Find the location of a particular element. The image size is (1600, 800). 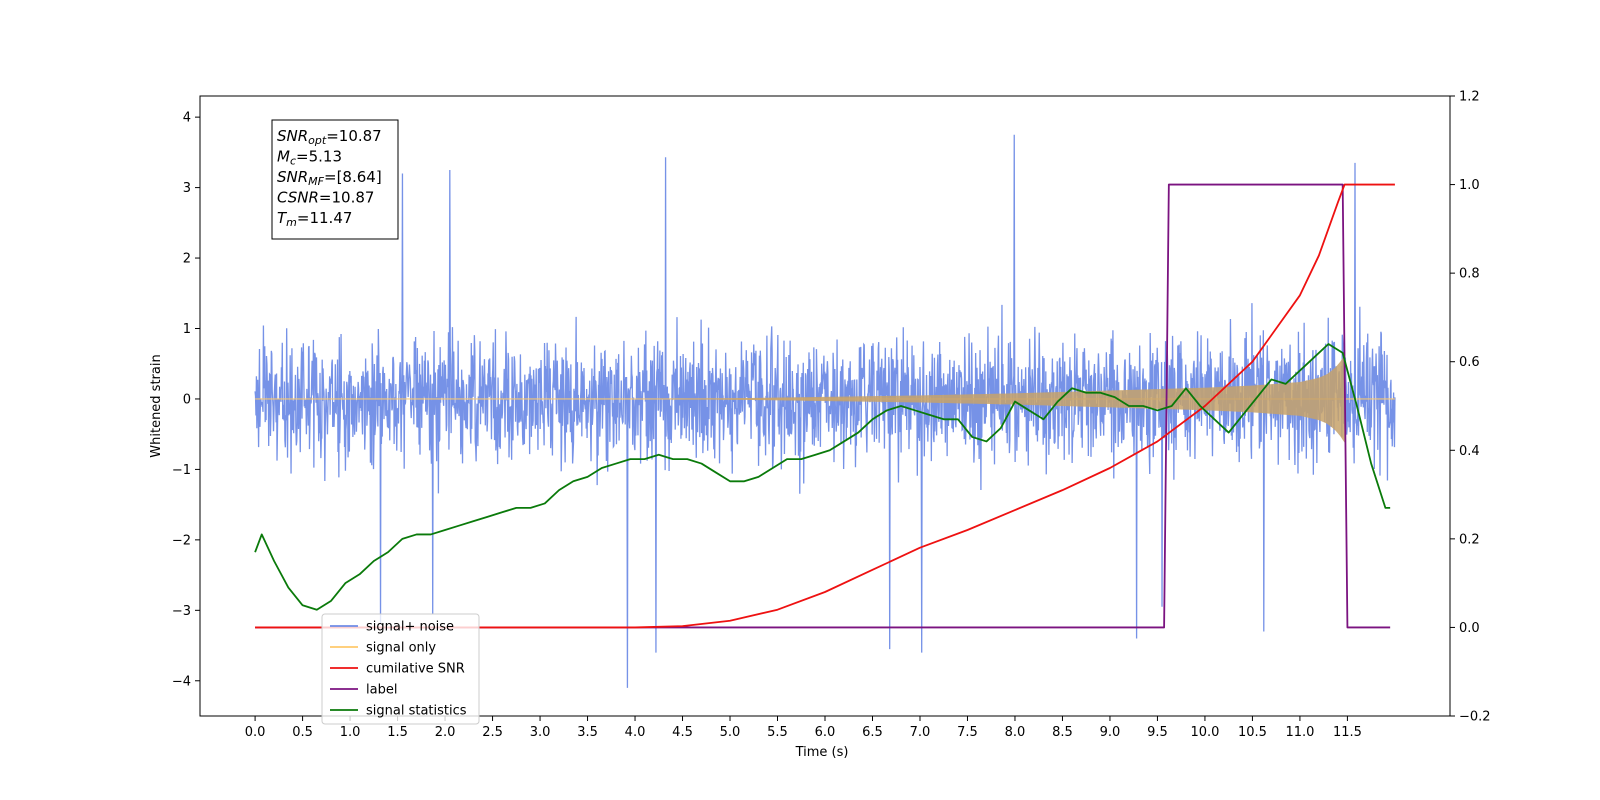

x-tick-label: 7.0 is located at coordinates (920, 732).